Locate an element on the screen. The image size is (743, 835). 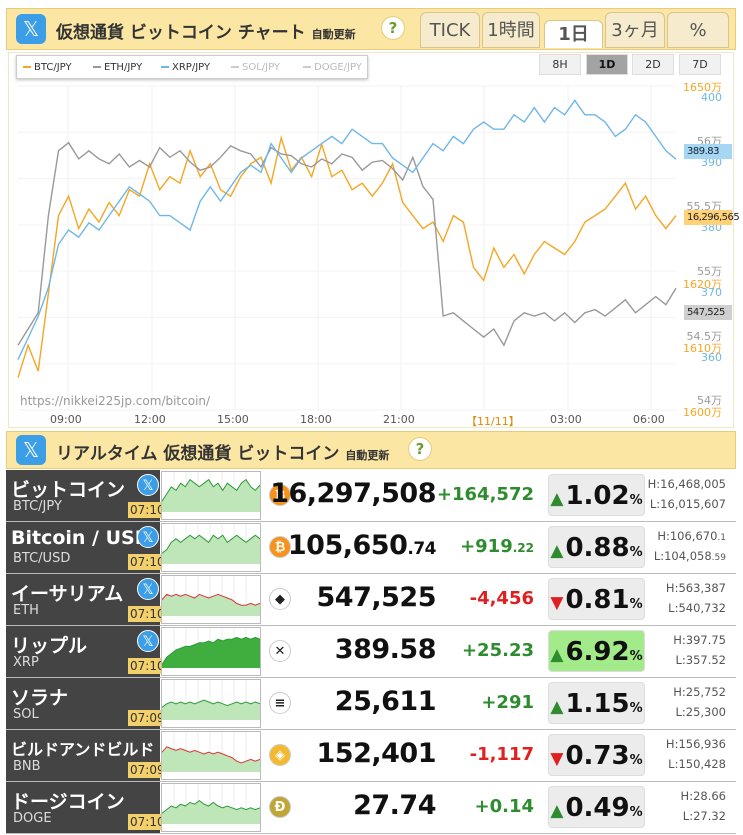
price-main: 389.58 is located at coordinates (385, 649).